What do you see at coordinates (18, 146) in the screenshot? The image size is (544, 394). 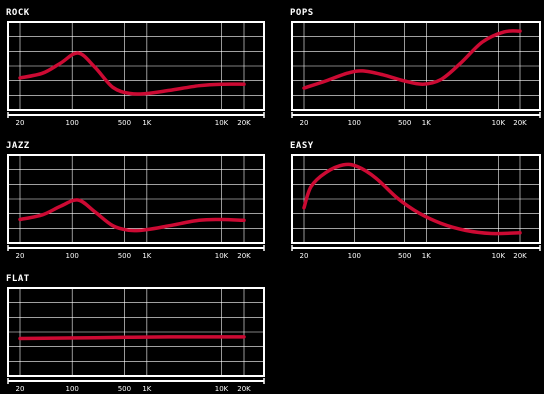 I see `preset-title: JAZZ` at bounding box center [18, 146].